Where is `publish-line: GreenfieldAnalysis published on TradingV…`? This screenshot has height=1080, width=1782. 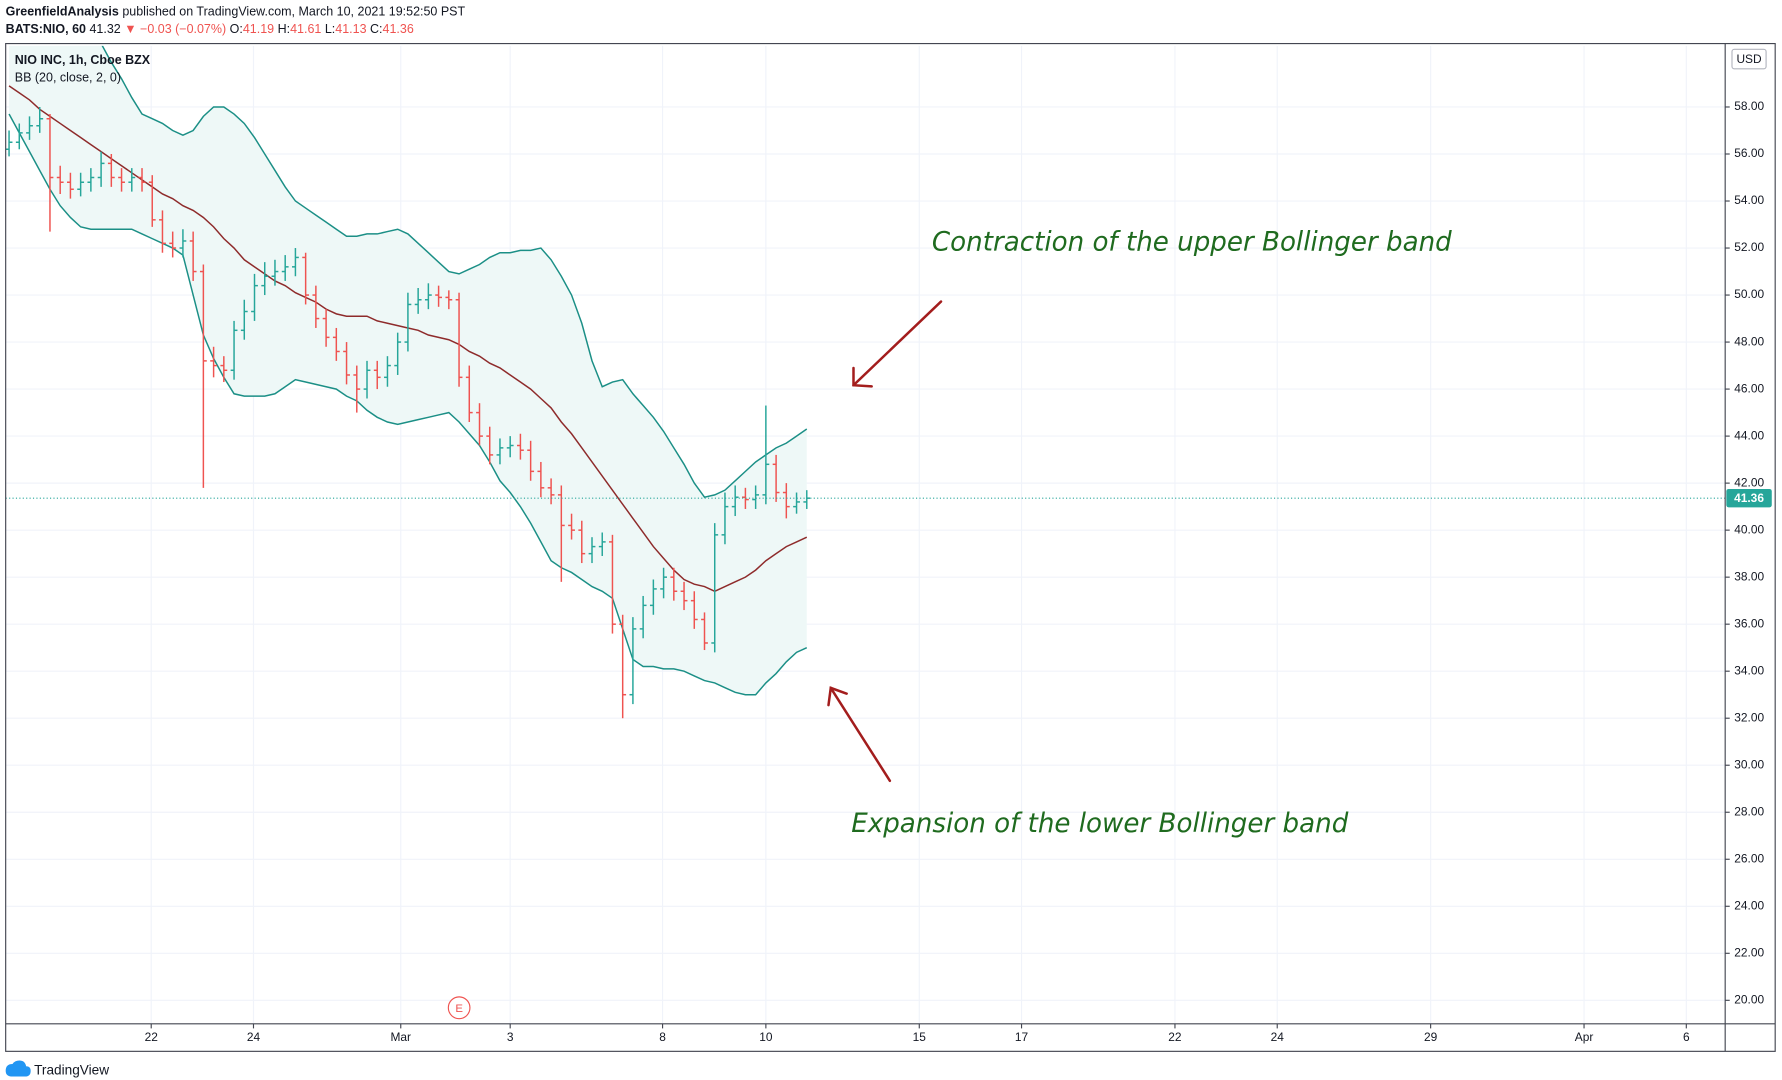 publish-line: GreenfieldAnalysis published on TradingV… is located at coordinates (236, 12).